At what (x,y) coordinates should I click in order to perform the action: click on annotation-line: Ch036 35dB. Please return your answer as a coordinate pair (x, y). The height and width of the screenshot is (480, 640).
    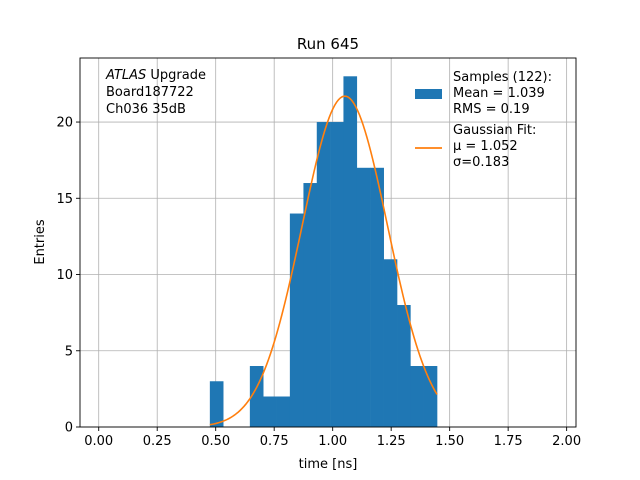
    Looking at the image, I should click on (146, 109).